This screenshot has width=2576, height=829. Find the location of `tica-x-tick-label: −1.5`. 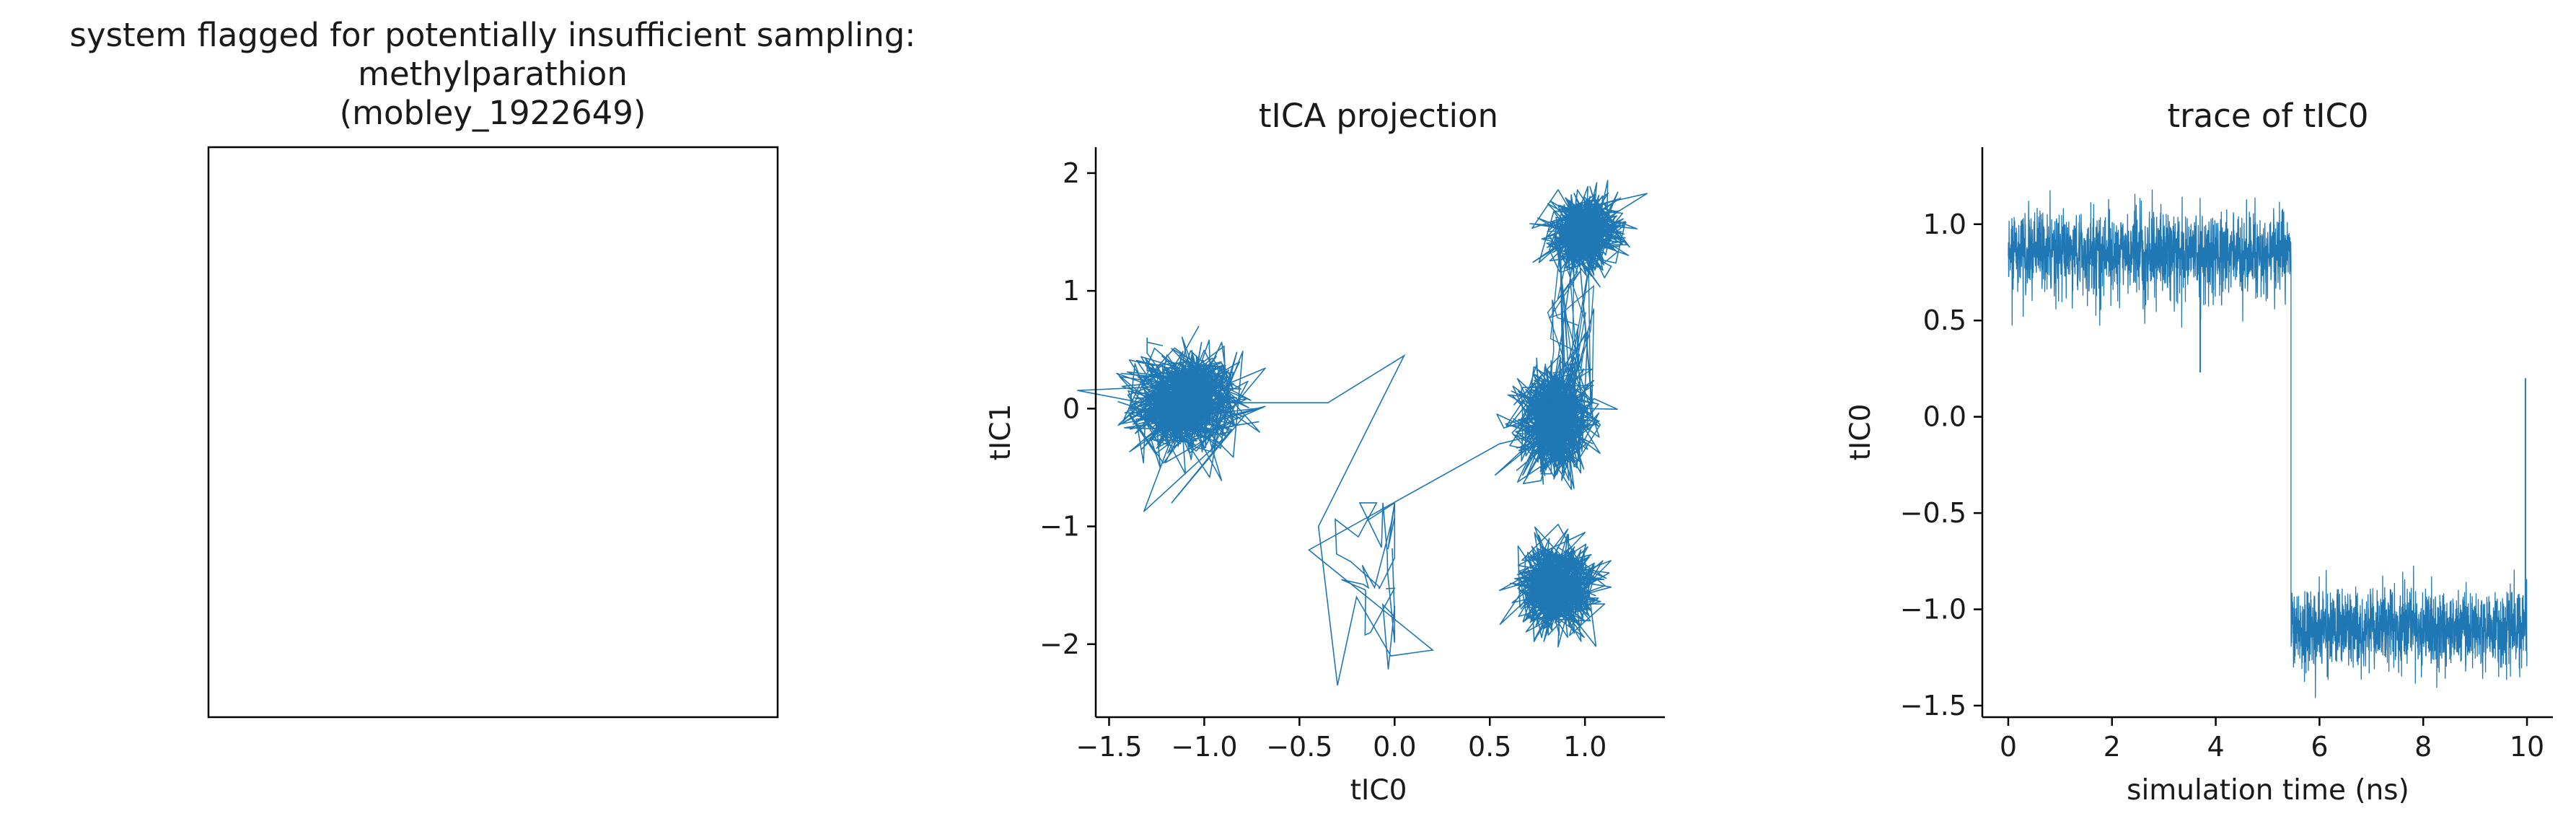

tica-x-tick-label: −1.5 is located at coordinates (1109, 747).